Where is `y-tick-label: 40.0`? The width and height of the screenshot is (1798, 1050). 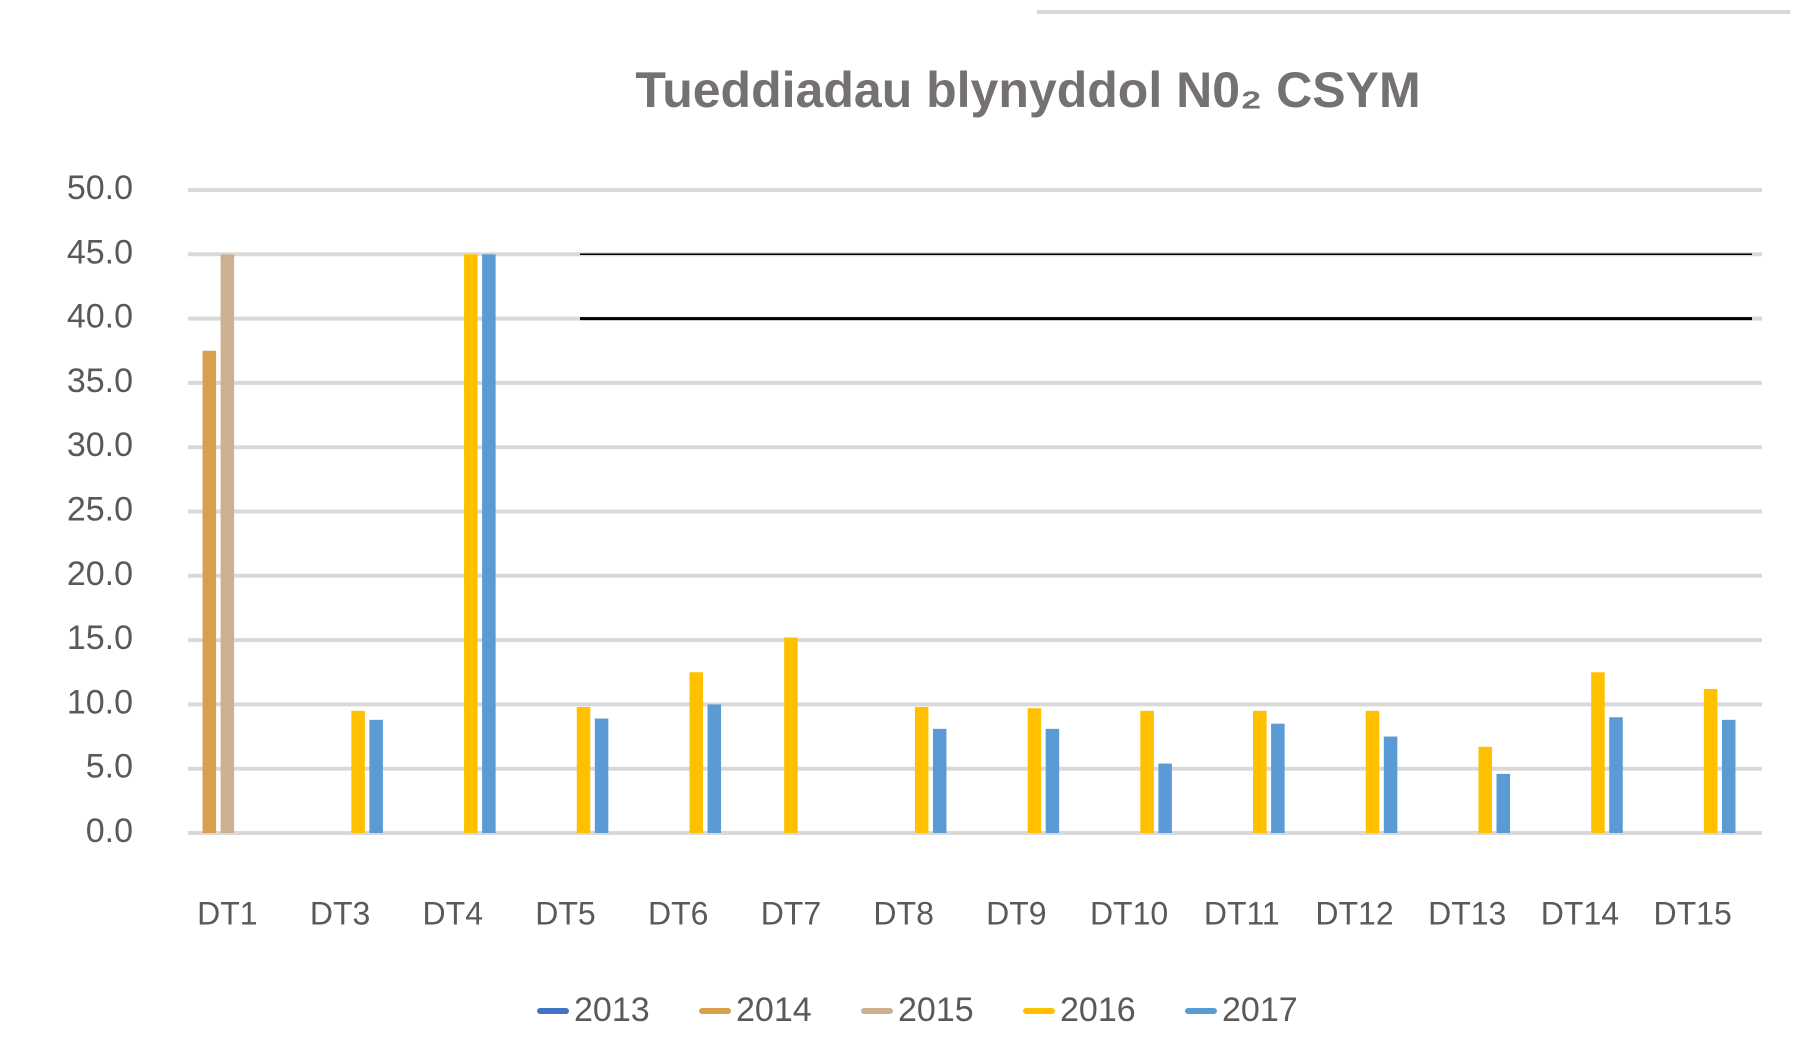
y-tick-label: 40.0 is located at coordinates (100, 317).